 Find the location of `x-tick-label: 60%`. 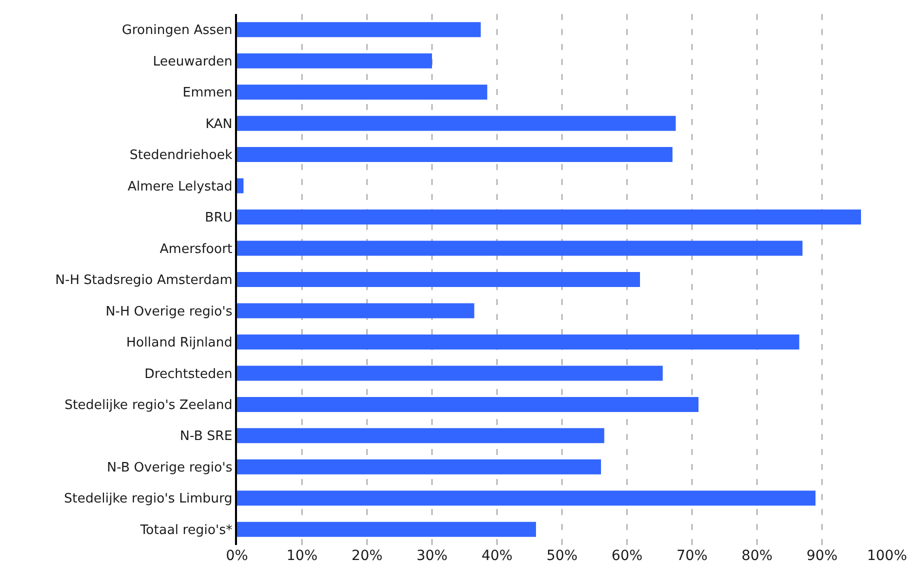

x-tick-label: 60% is located at coordinates (627, 556).